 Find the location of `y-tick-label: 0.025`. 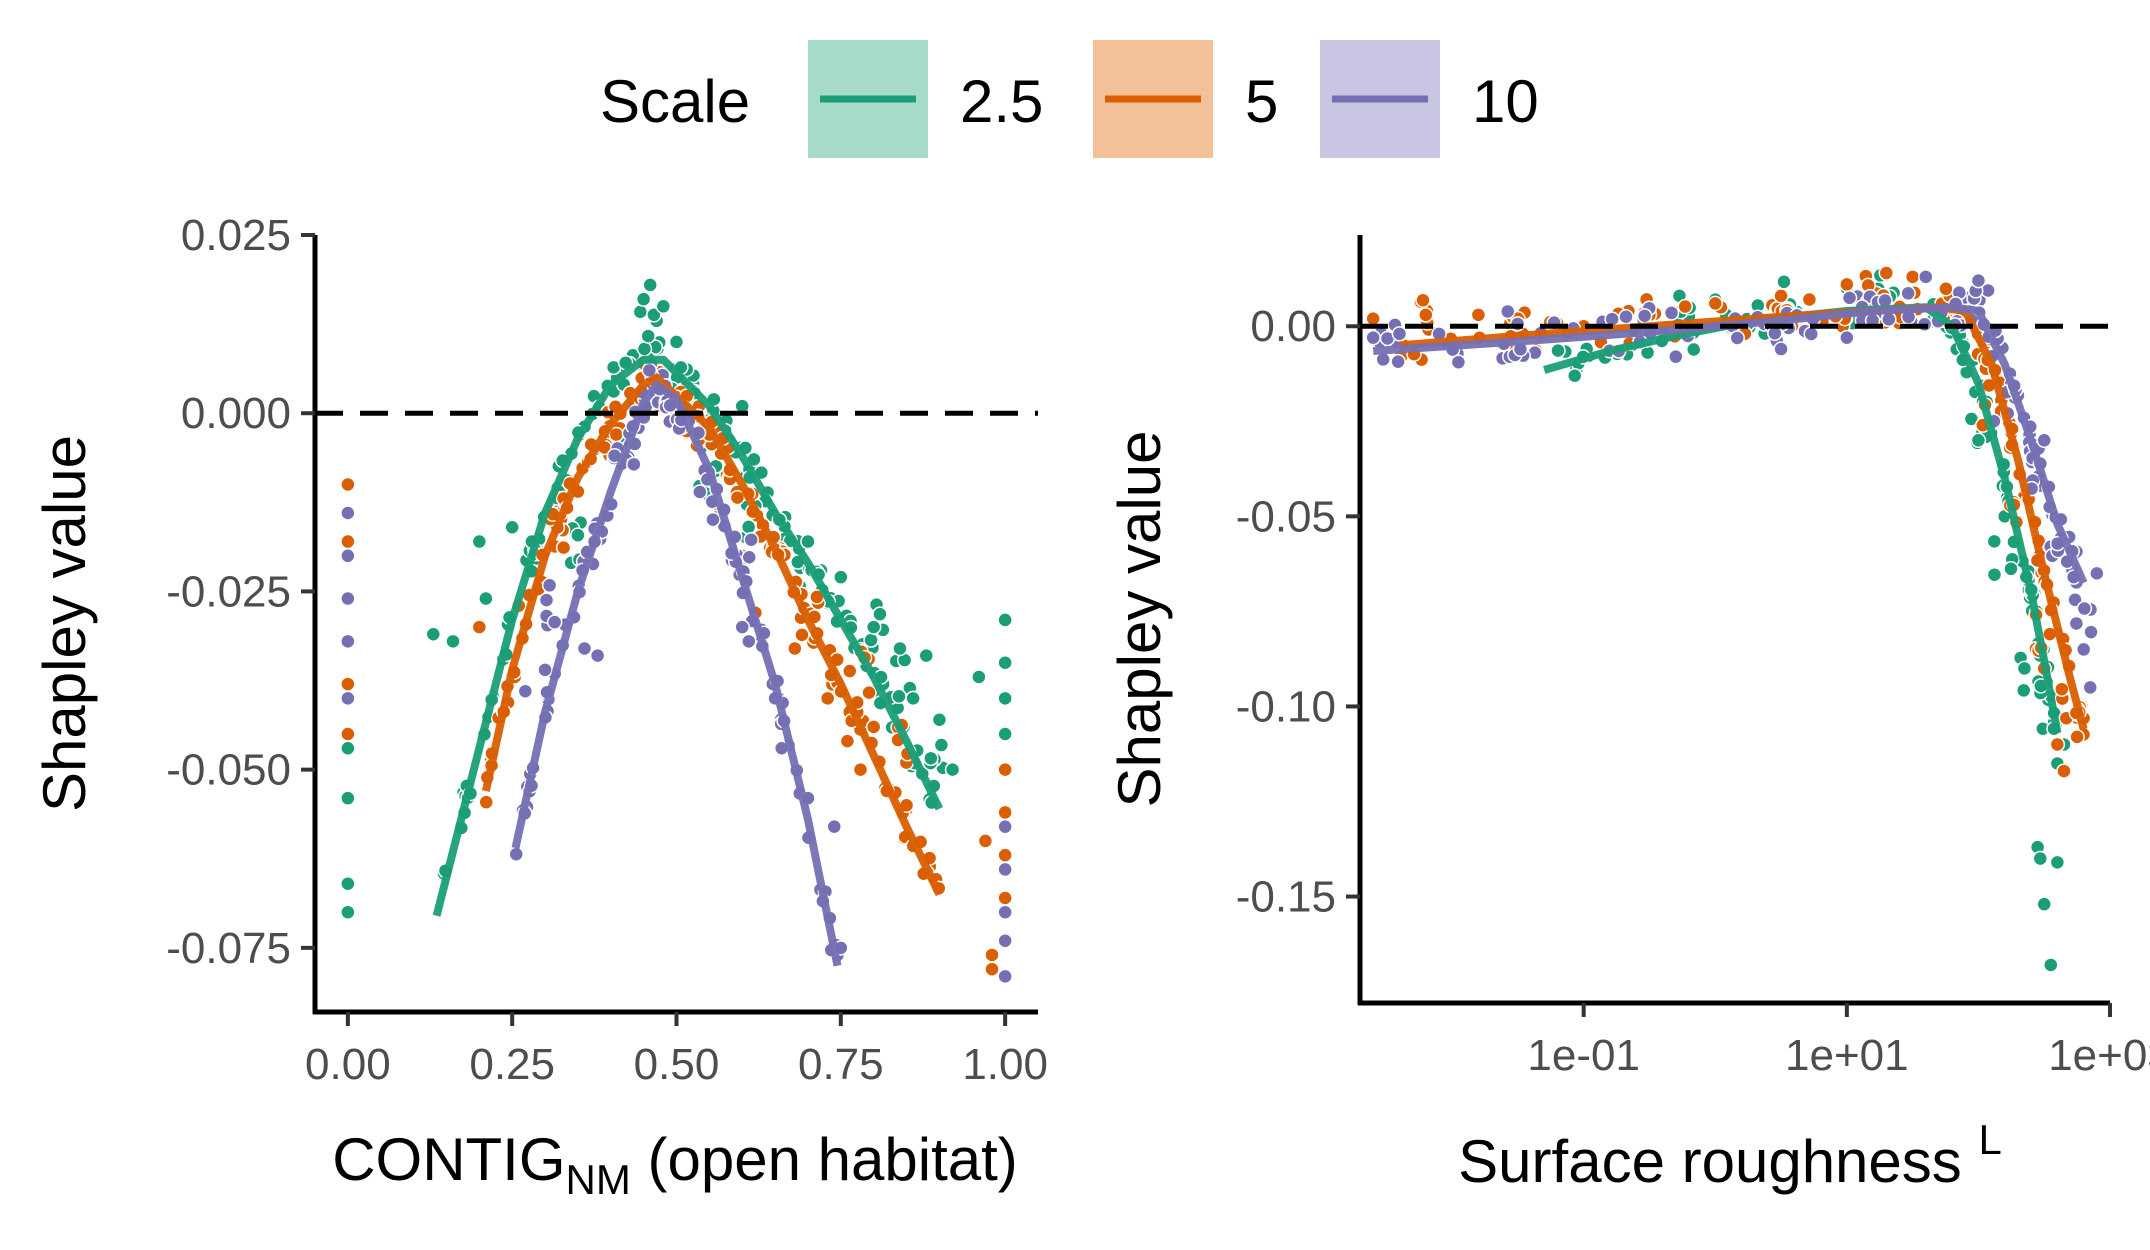

y-tick-label: 0.025 is located at coordinates (236, 235).